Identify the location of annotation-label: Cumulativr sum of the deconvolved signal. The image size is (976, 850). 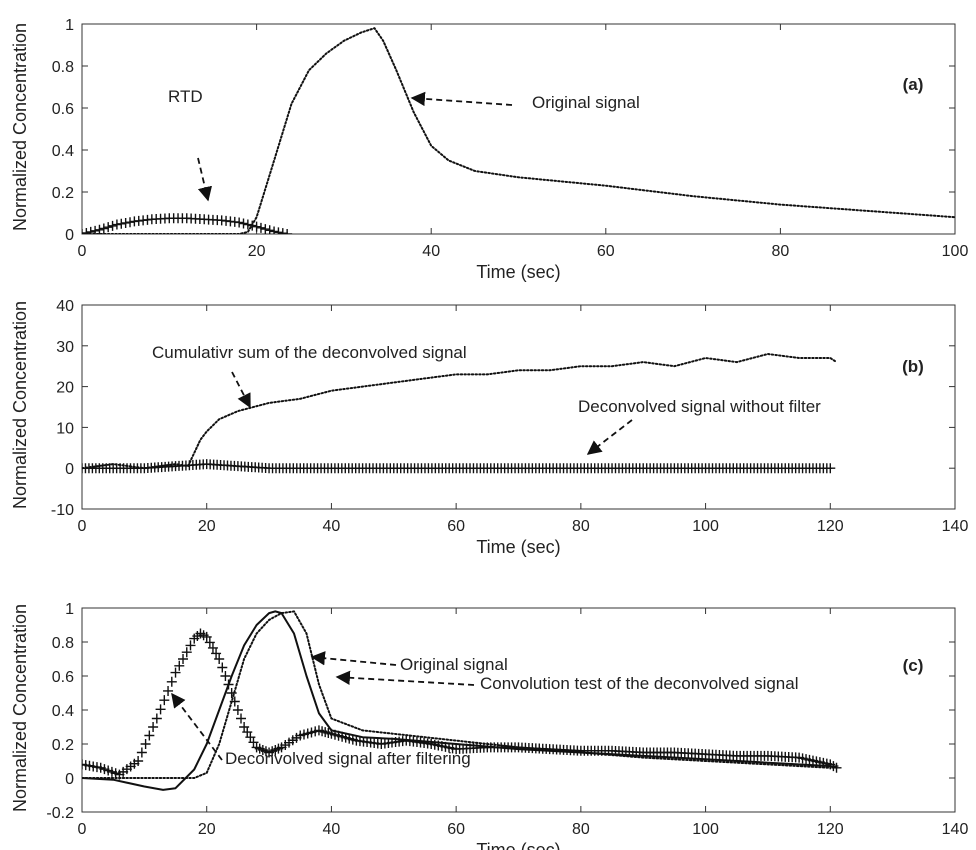
(309, 352).